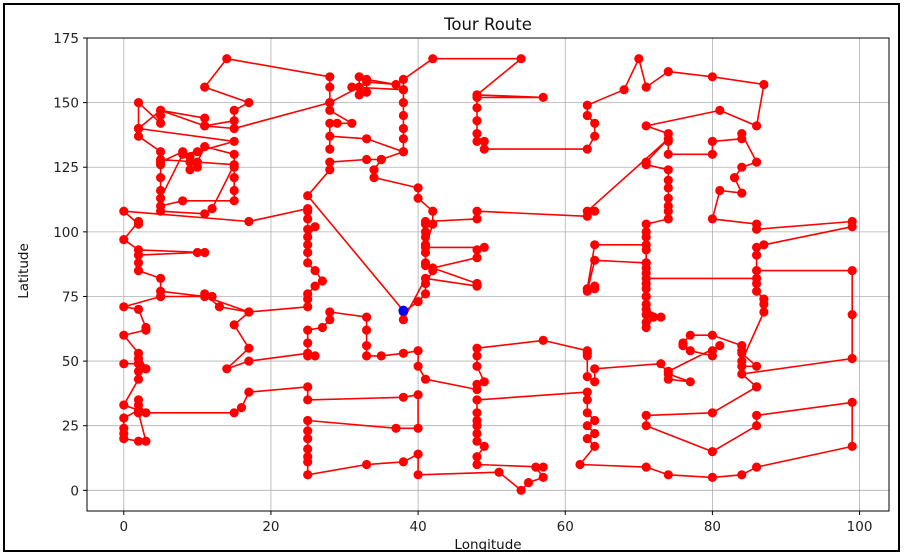  I want to click on x-tick-label: 60, so click(565, 527).